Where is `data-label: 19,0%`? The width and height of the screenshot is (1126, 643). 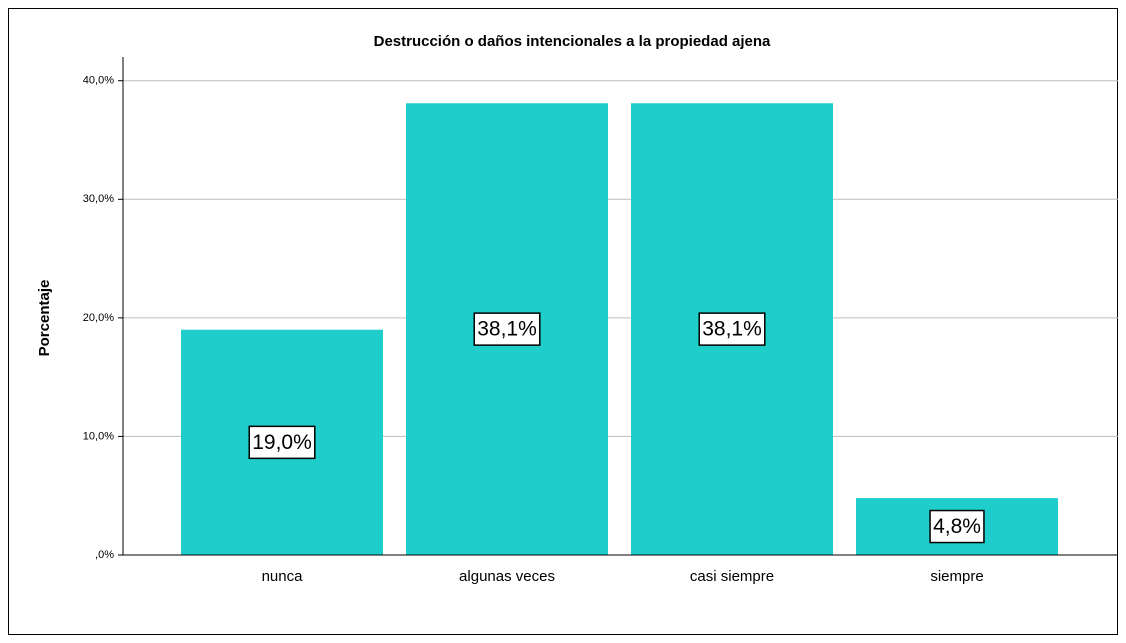
data-label: 19,0% is located at coordinates (282, 442).